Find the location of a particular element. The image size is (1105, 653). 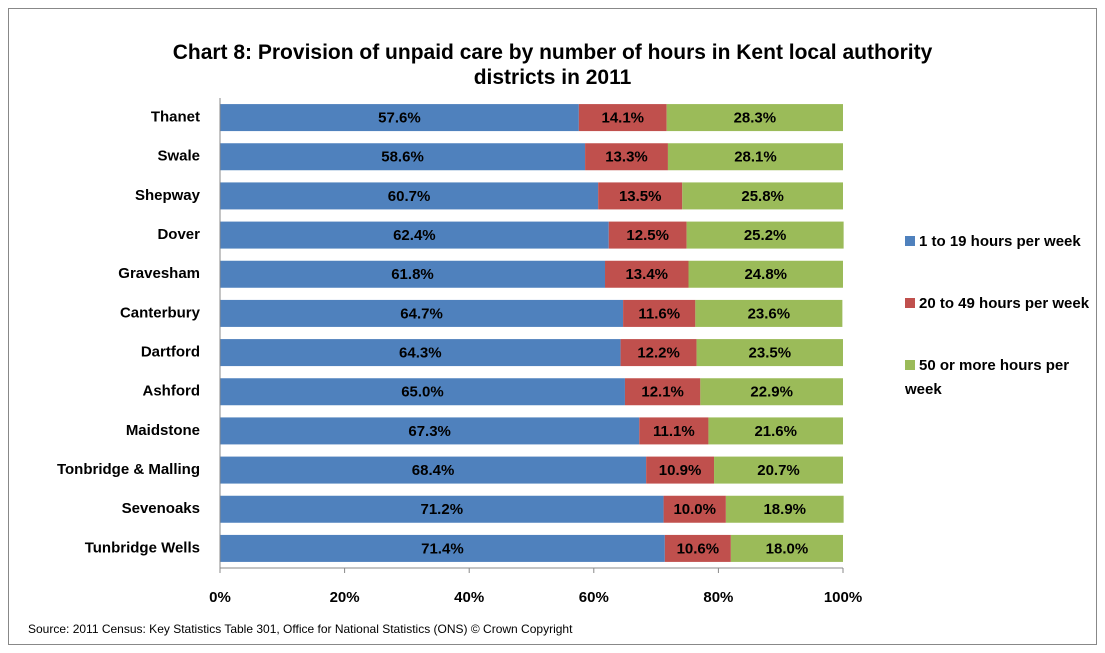

data-label: 11.1% is located at coordinates (674, 431).